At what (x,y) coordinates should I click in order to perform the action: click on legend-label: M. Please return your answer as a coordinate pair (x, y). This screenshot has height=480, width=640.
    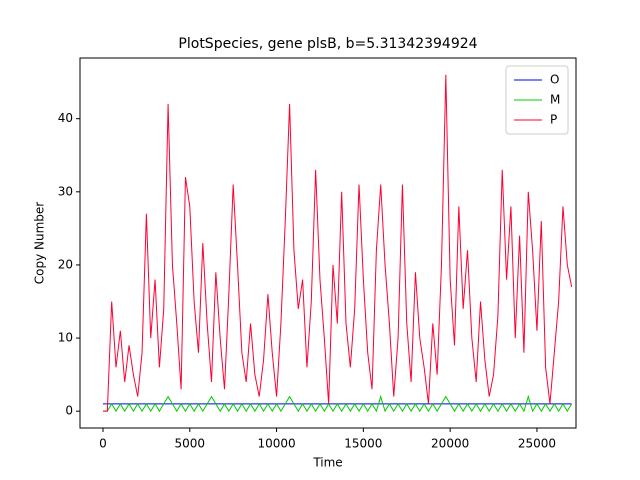
    Looking at the image, I should click on (555, 100).